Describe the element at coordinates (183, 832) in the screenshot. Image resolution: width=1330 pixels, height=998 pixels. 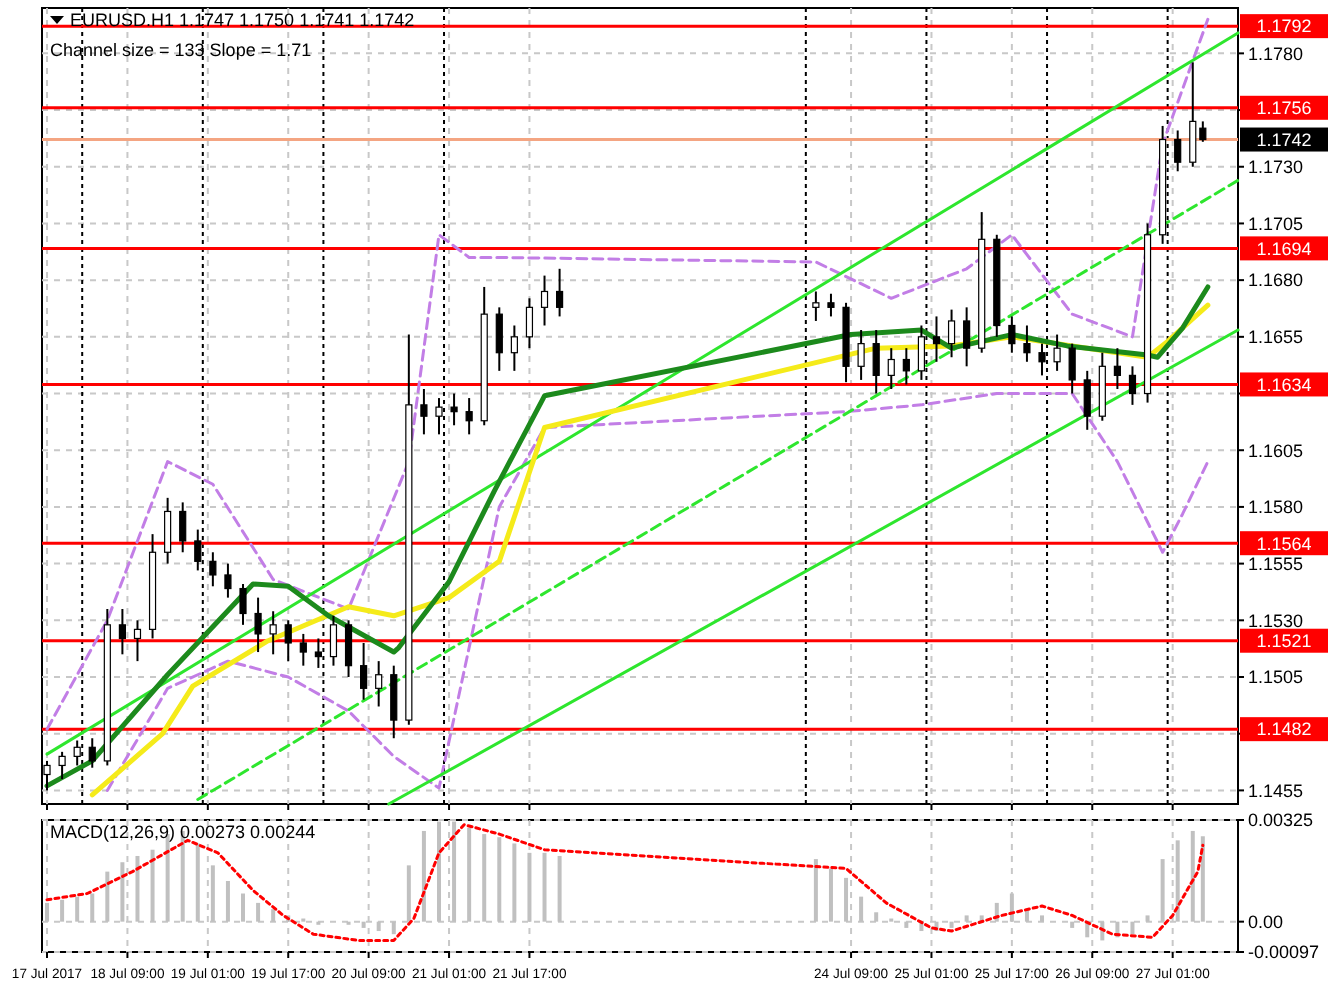
I see `chart-title: MACD(12,26,9) 0.00273 0.00244` at that location.